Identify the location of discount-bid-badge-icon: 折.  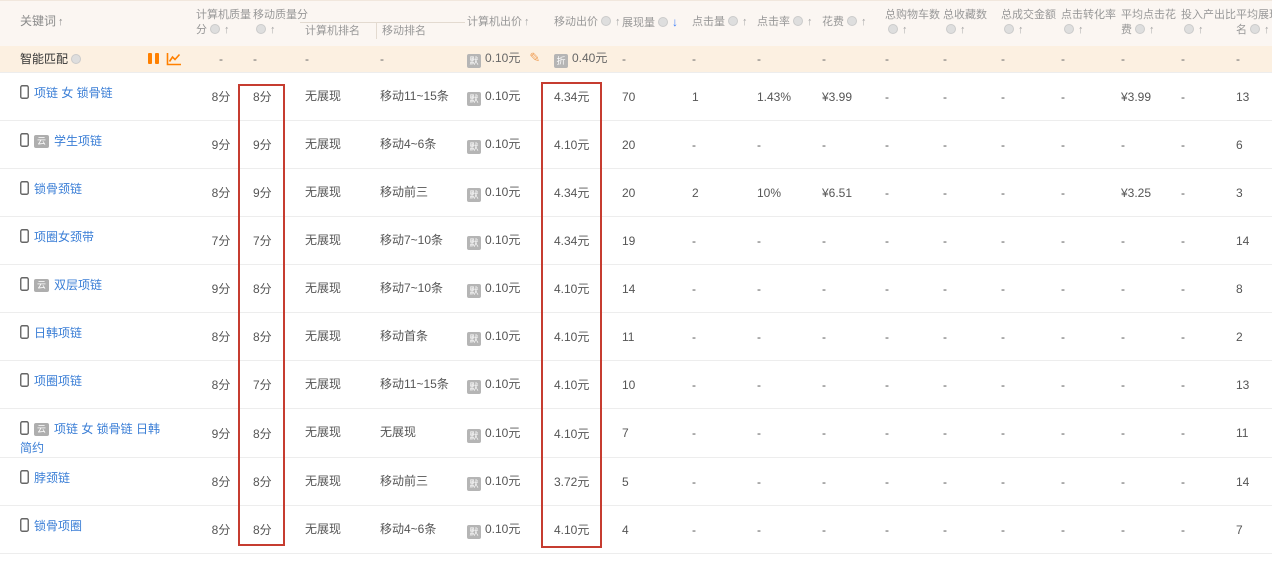
(561, 61).